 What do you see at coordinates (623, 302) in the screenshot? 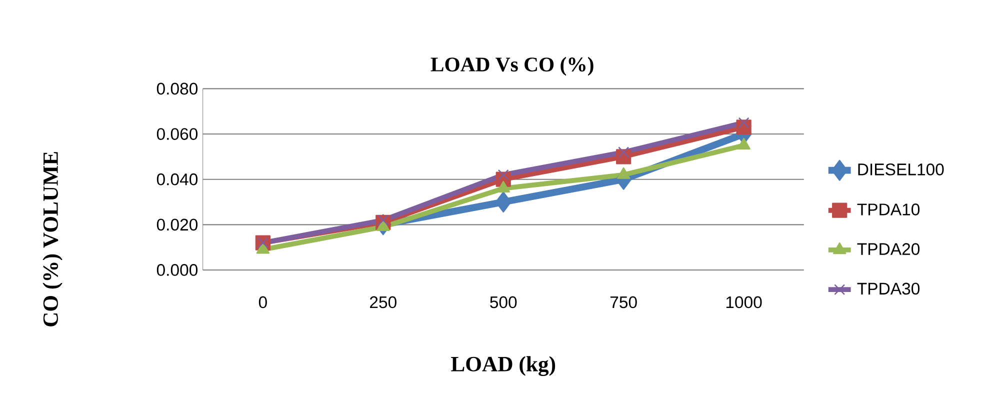
I see `x-tick-label: 750` at bounding box center [623, 302].